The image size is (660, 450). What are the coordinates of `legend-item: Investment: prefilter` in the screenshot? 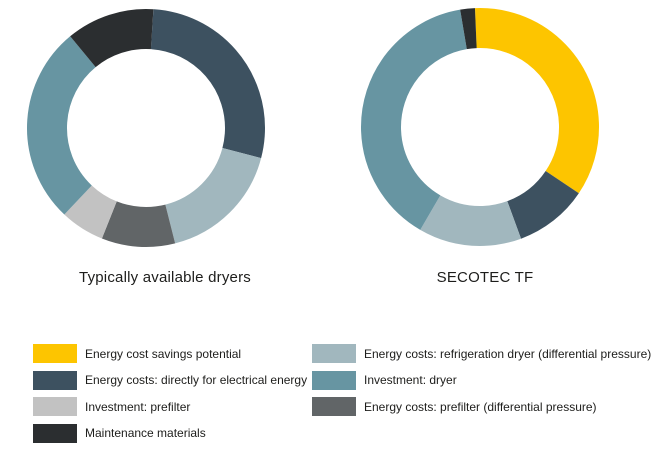 It's located at (170, 406).